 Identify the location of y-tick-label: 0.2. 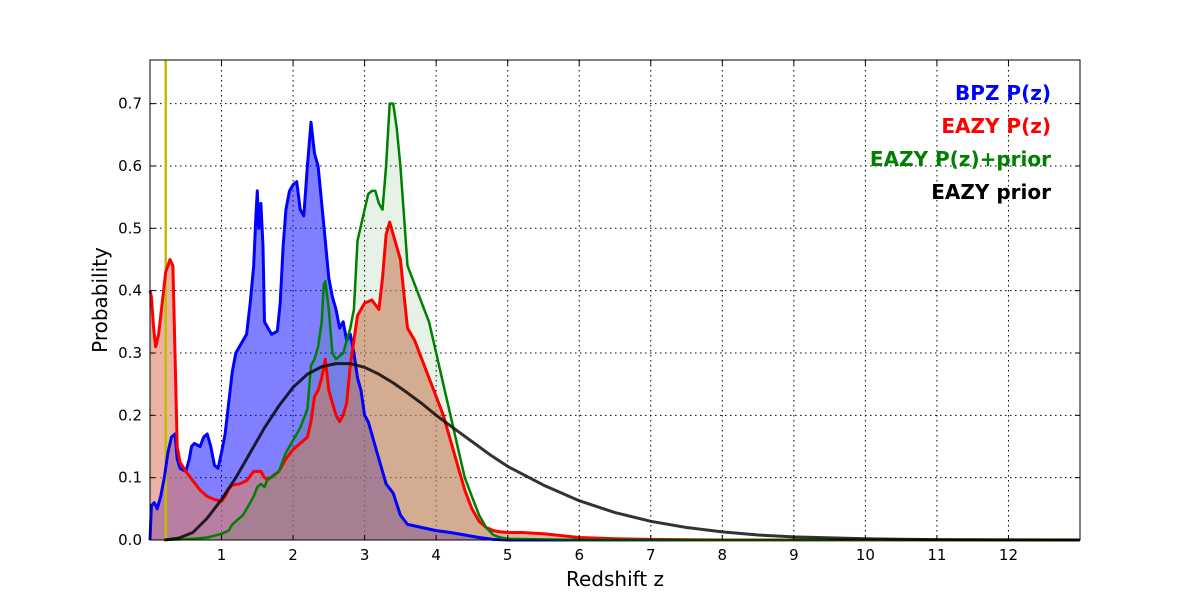
(130, 415).